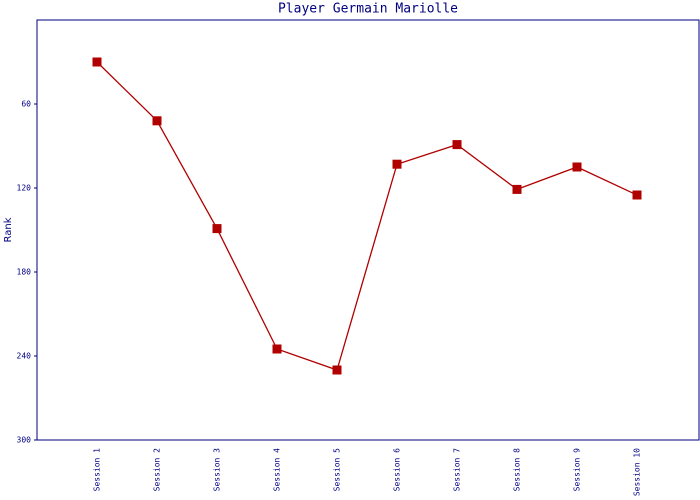 This screenshot has width=700, height=500. I want to click on y-axis-label: Rank, so click(8, 229).